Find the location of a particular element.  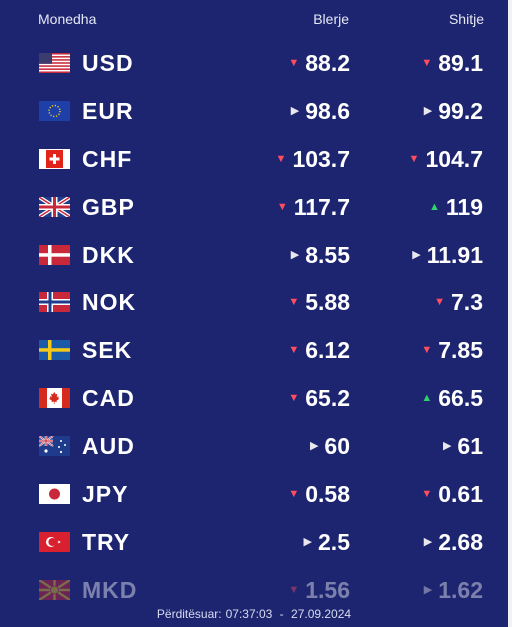

sell-value: 89.1 is located at coordinates (460, 63).